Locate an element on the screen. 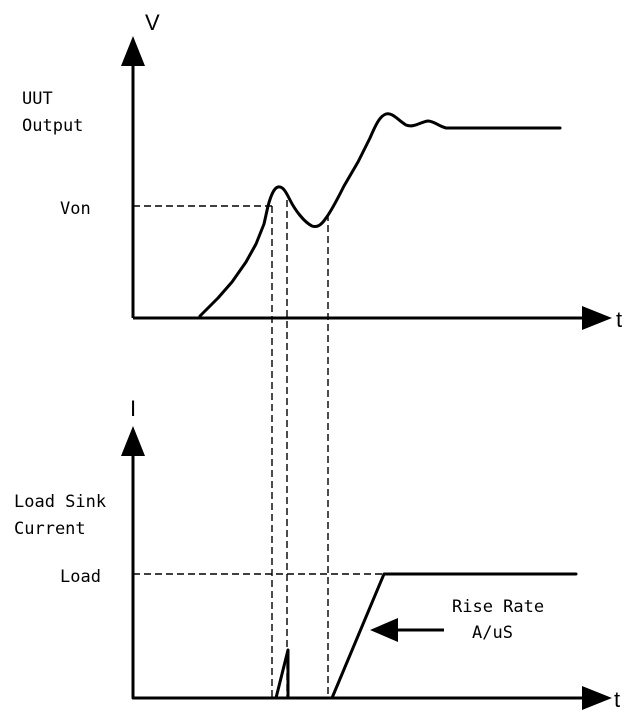 This screenshot has width=628, height=713. bottom-y-axis-symbol: I is located at coordinates (133, 408).